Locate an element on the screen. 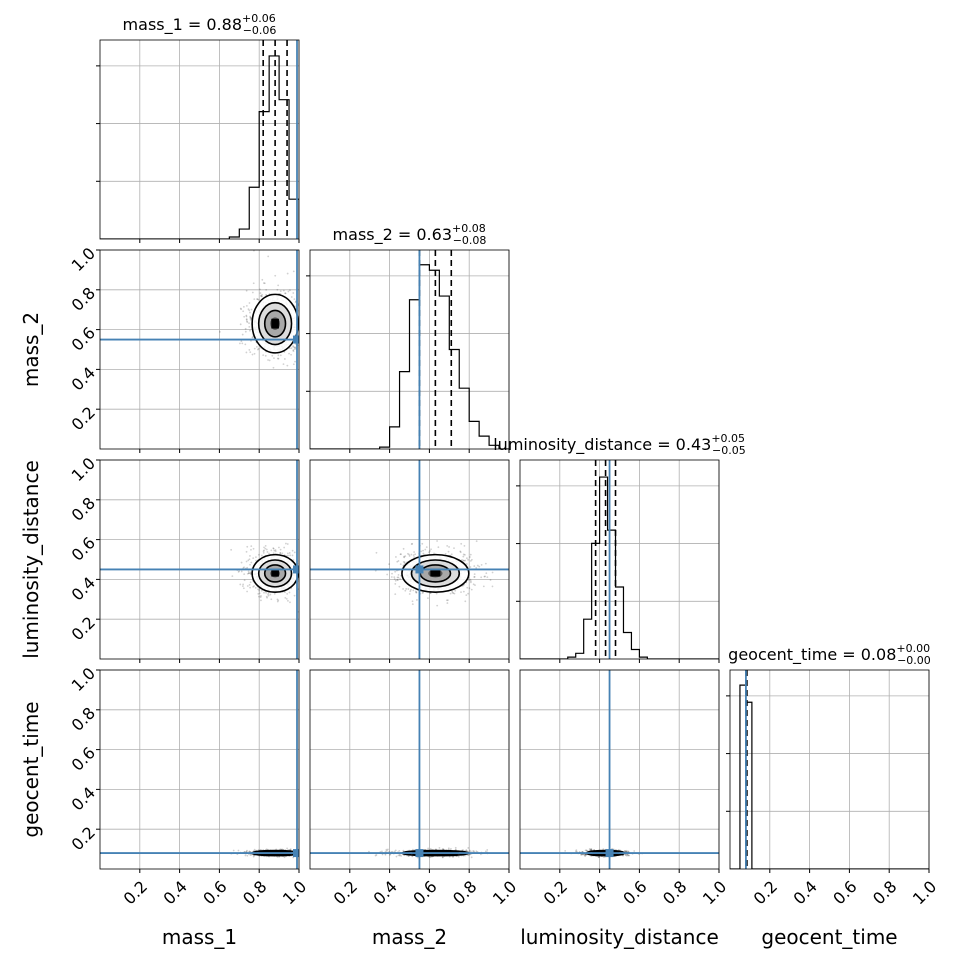  title-minus-error: −0.05 is located at coordinates (729, 450).